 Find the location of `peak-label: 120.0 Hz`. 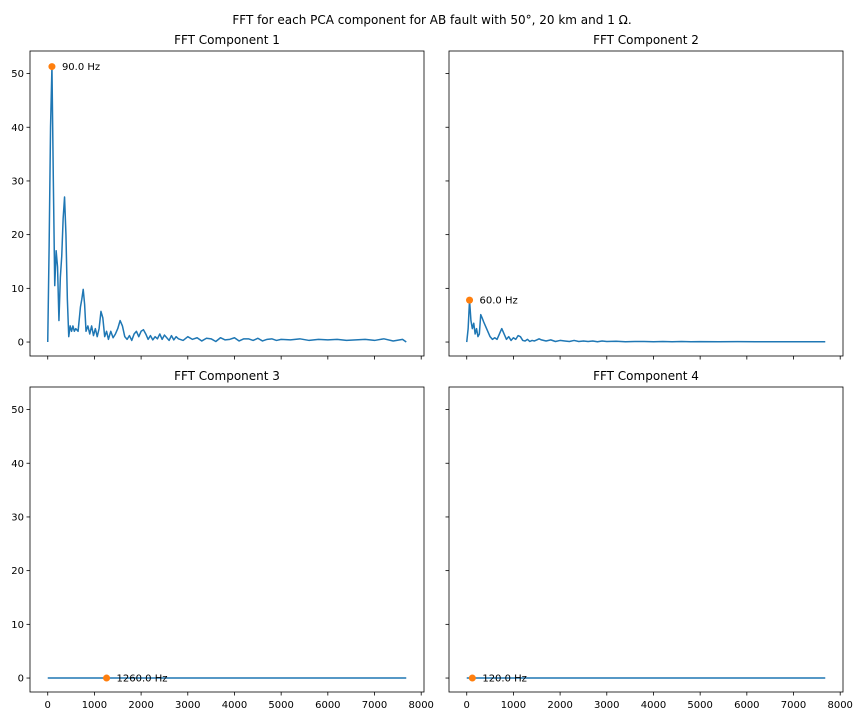

peak-label: 120.0 Hz is located at coordinates (504, 679).